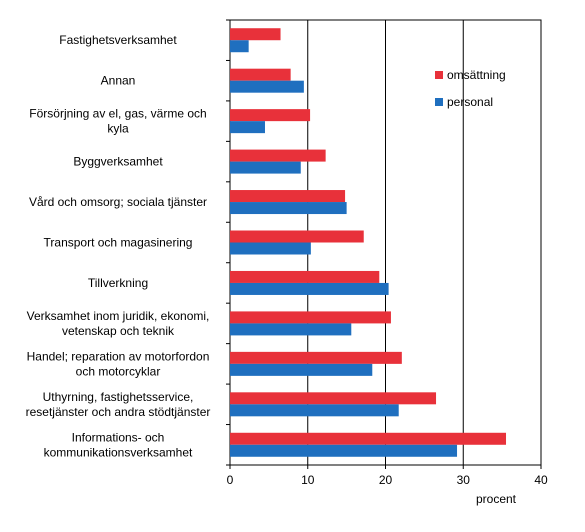 The width and height of the screenshot is (585, 532). What do you see at coordinates (118, 81) in the screenshot?
I see `category-label-annan: Annan` at bounding box center [118, 81].